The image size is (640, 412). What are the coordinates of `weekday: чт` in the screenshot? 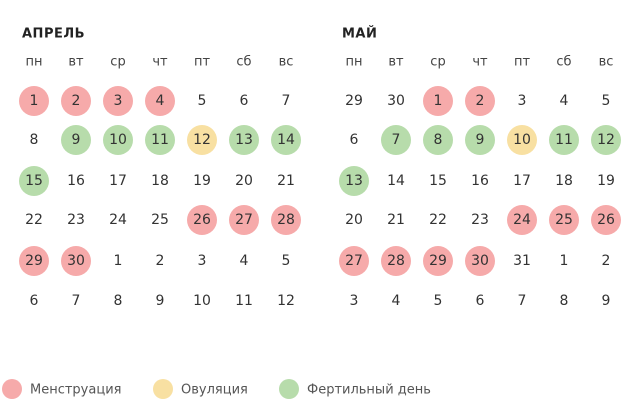 It's located at (160, 62).